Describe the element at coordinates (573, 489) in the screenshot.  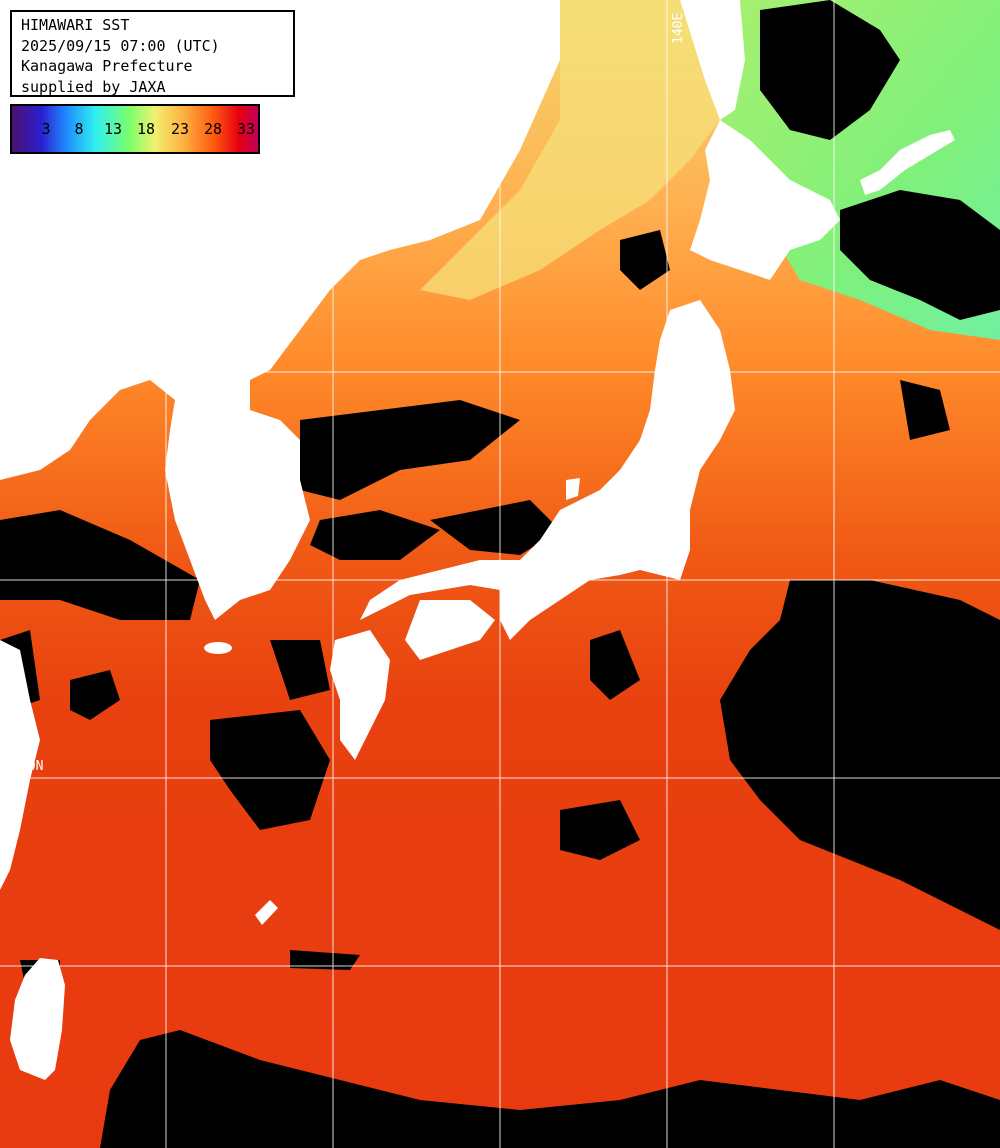
I see `sado-island` at that location.